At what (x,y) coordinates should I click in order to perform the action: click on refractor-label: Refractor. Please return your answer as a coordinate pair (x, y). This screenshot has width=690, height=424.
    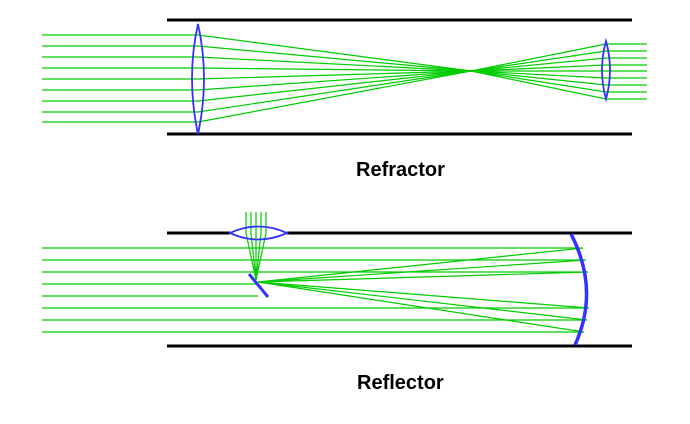
    Looking at the image, I should click on (400, 170).